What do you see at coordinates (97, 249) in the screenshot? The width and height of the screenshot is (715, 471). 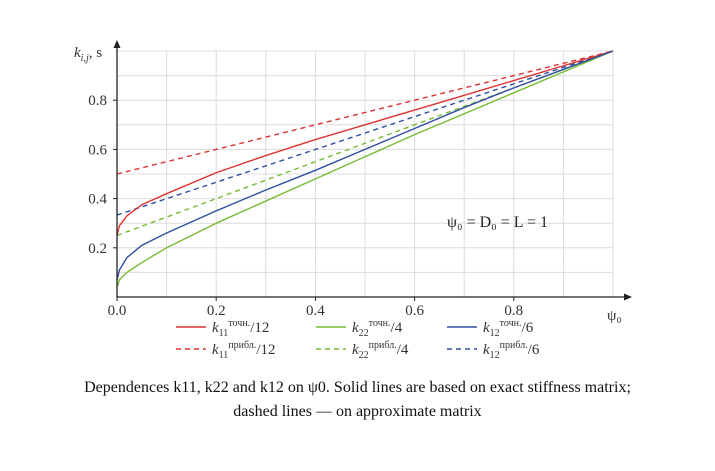 I see `y-tick-label-0: 0.2` at bounding box center [97, 249].